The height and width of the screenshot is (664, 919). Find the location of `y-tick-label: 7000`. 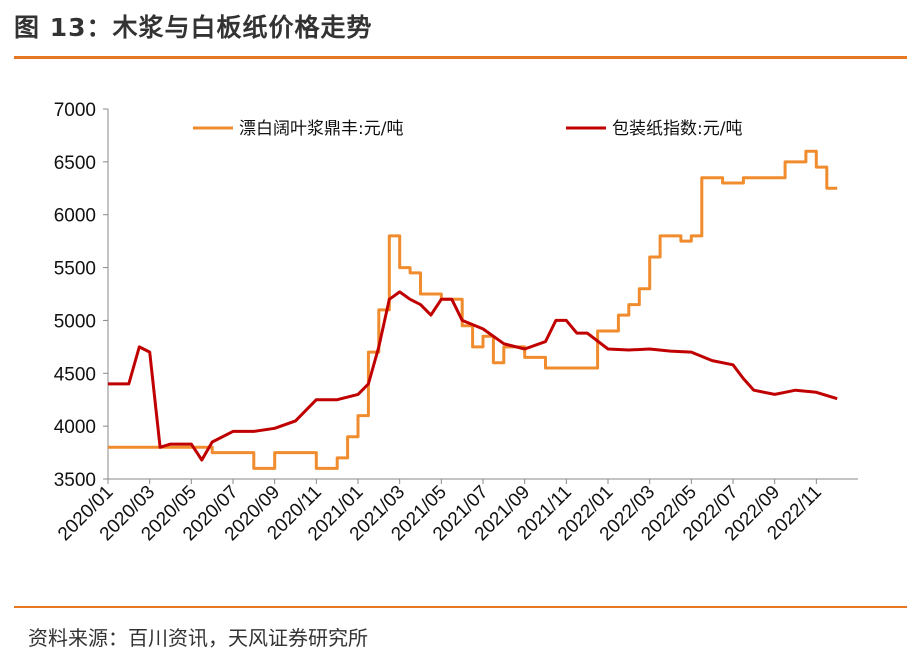

y-tick-label: 7000 is located at coordinates (75, 110).